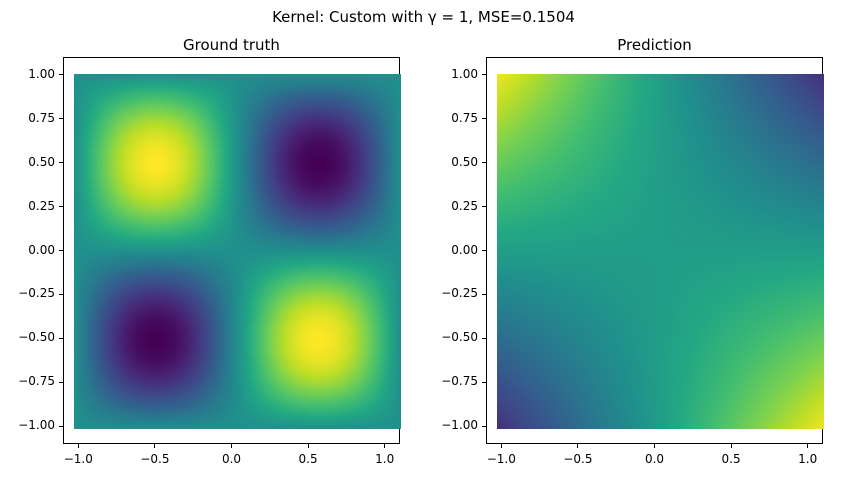  What do you see at coordinates (385, 459) in the screenshot?
I see `ground-truth-x-tick-label: 1.0` at bounding box center [385, 459].